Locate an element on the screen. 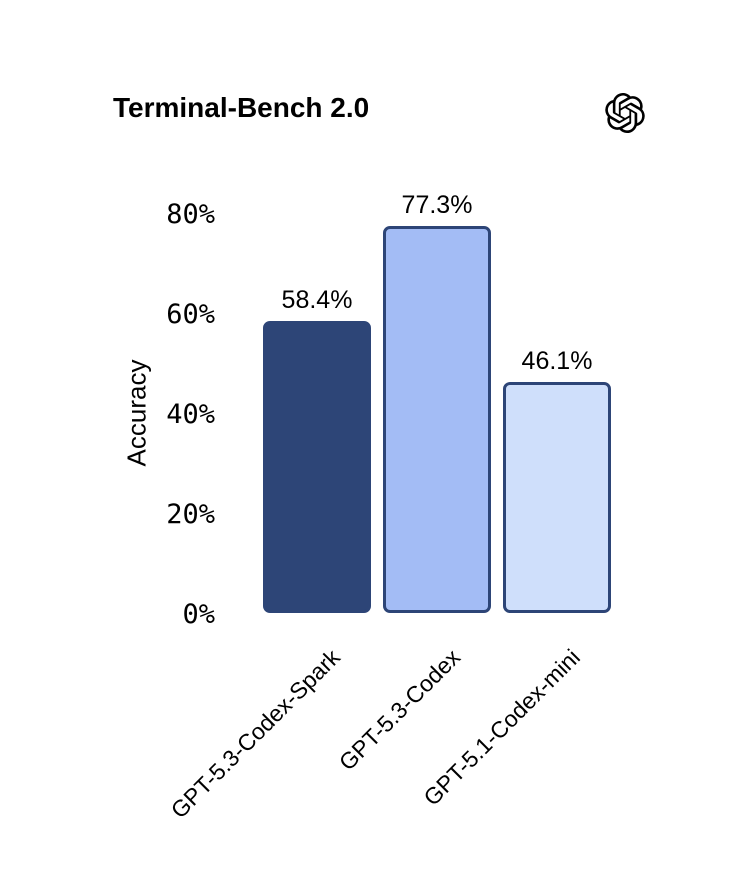 This screenshot has width=756, height=878. chart-title: Terminal-Bench 2.0 is located at coordinates (241, 107).